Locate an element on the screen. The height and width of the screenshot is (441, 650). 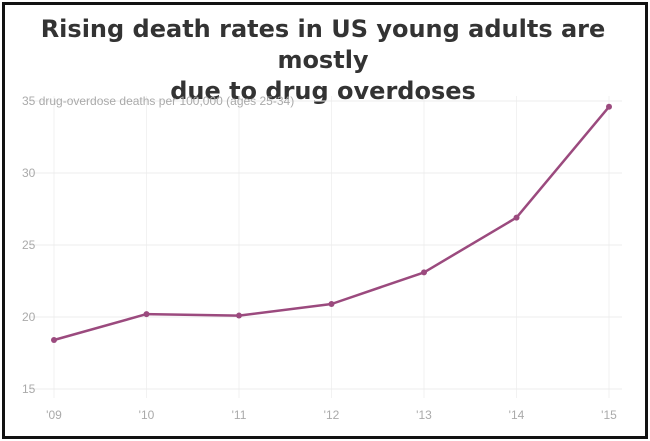
y-tick-label: 30 is located at coordinates (29, 173).